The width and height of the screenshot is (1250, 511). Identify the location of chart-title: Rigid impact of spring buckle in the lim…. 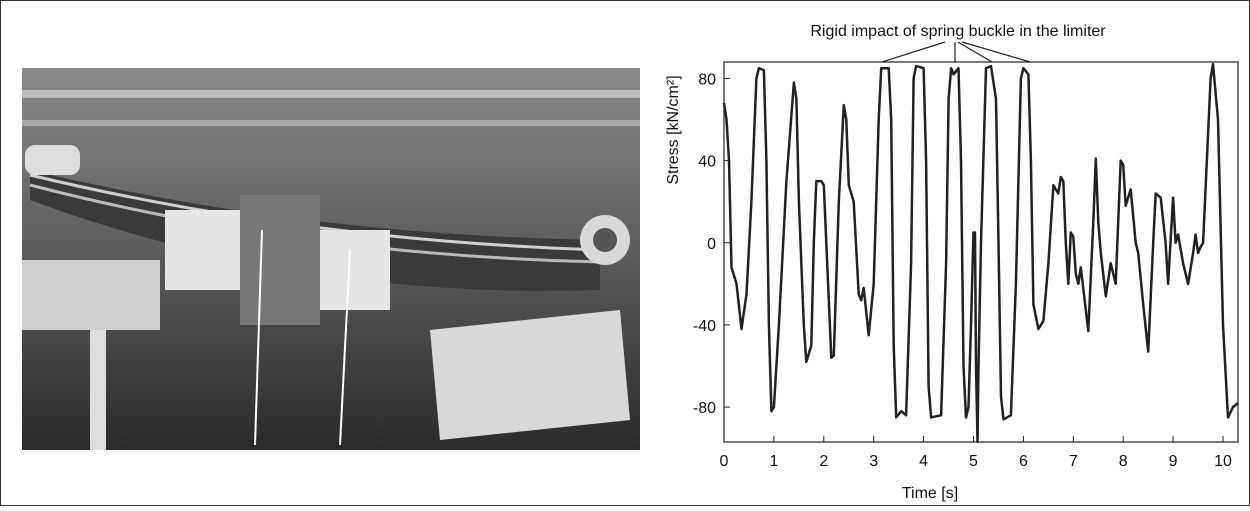
(958, 31).